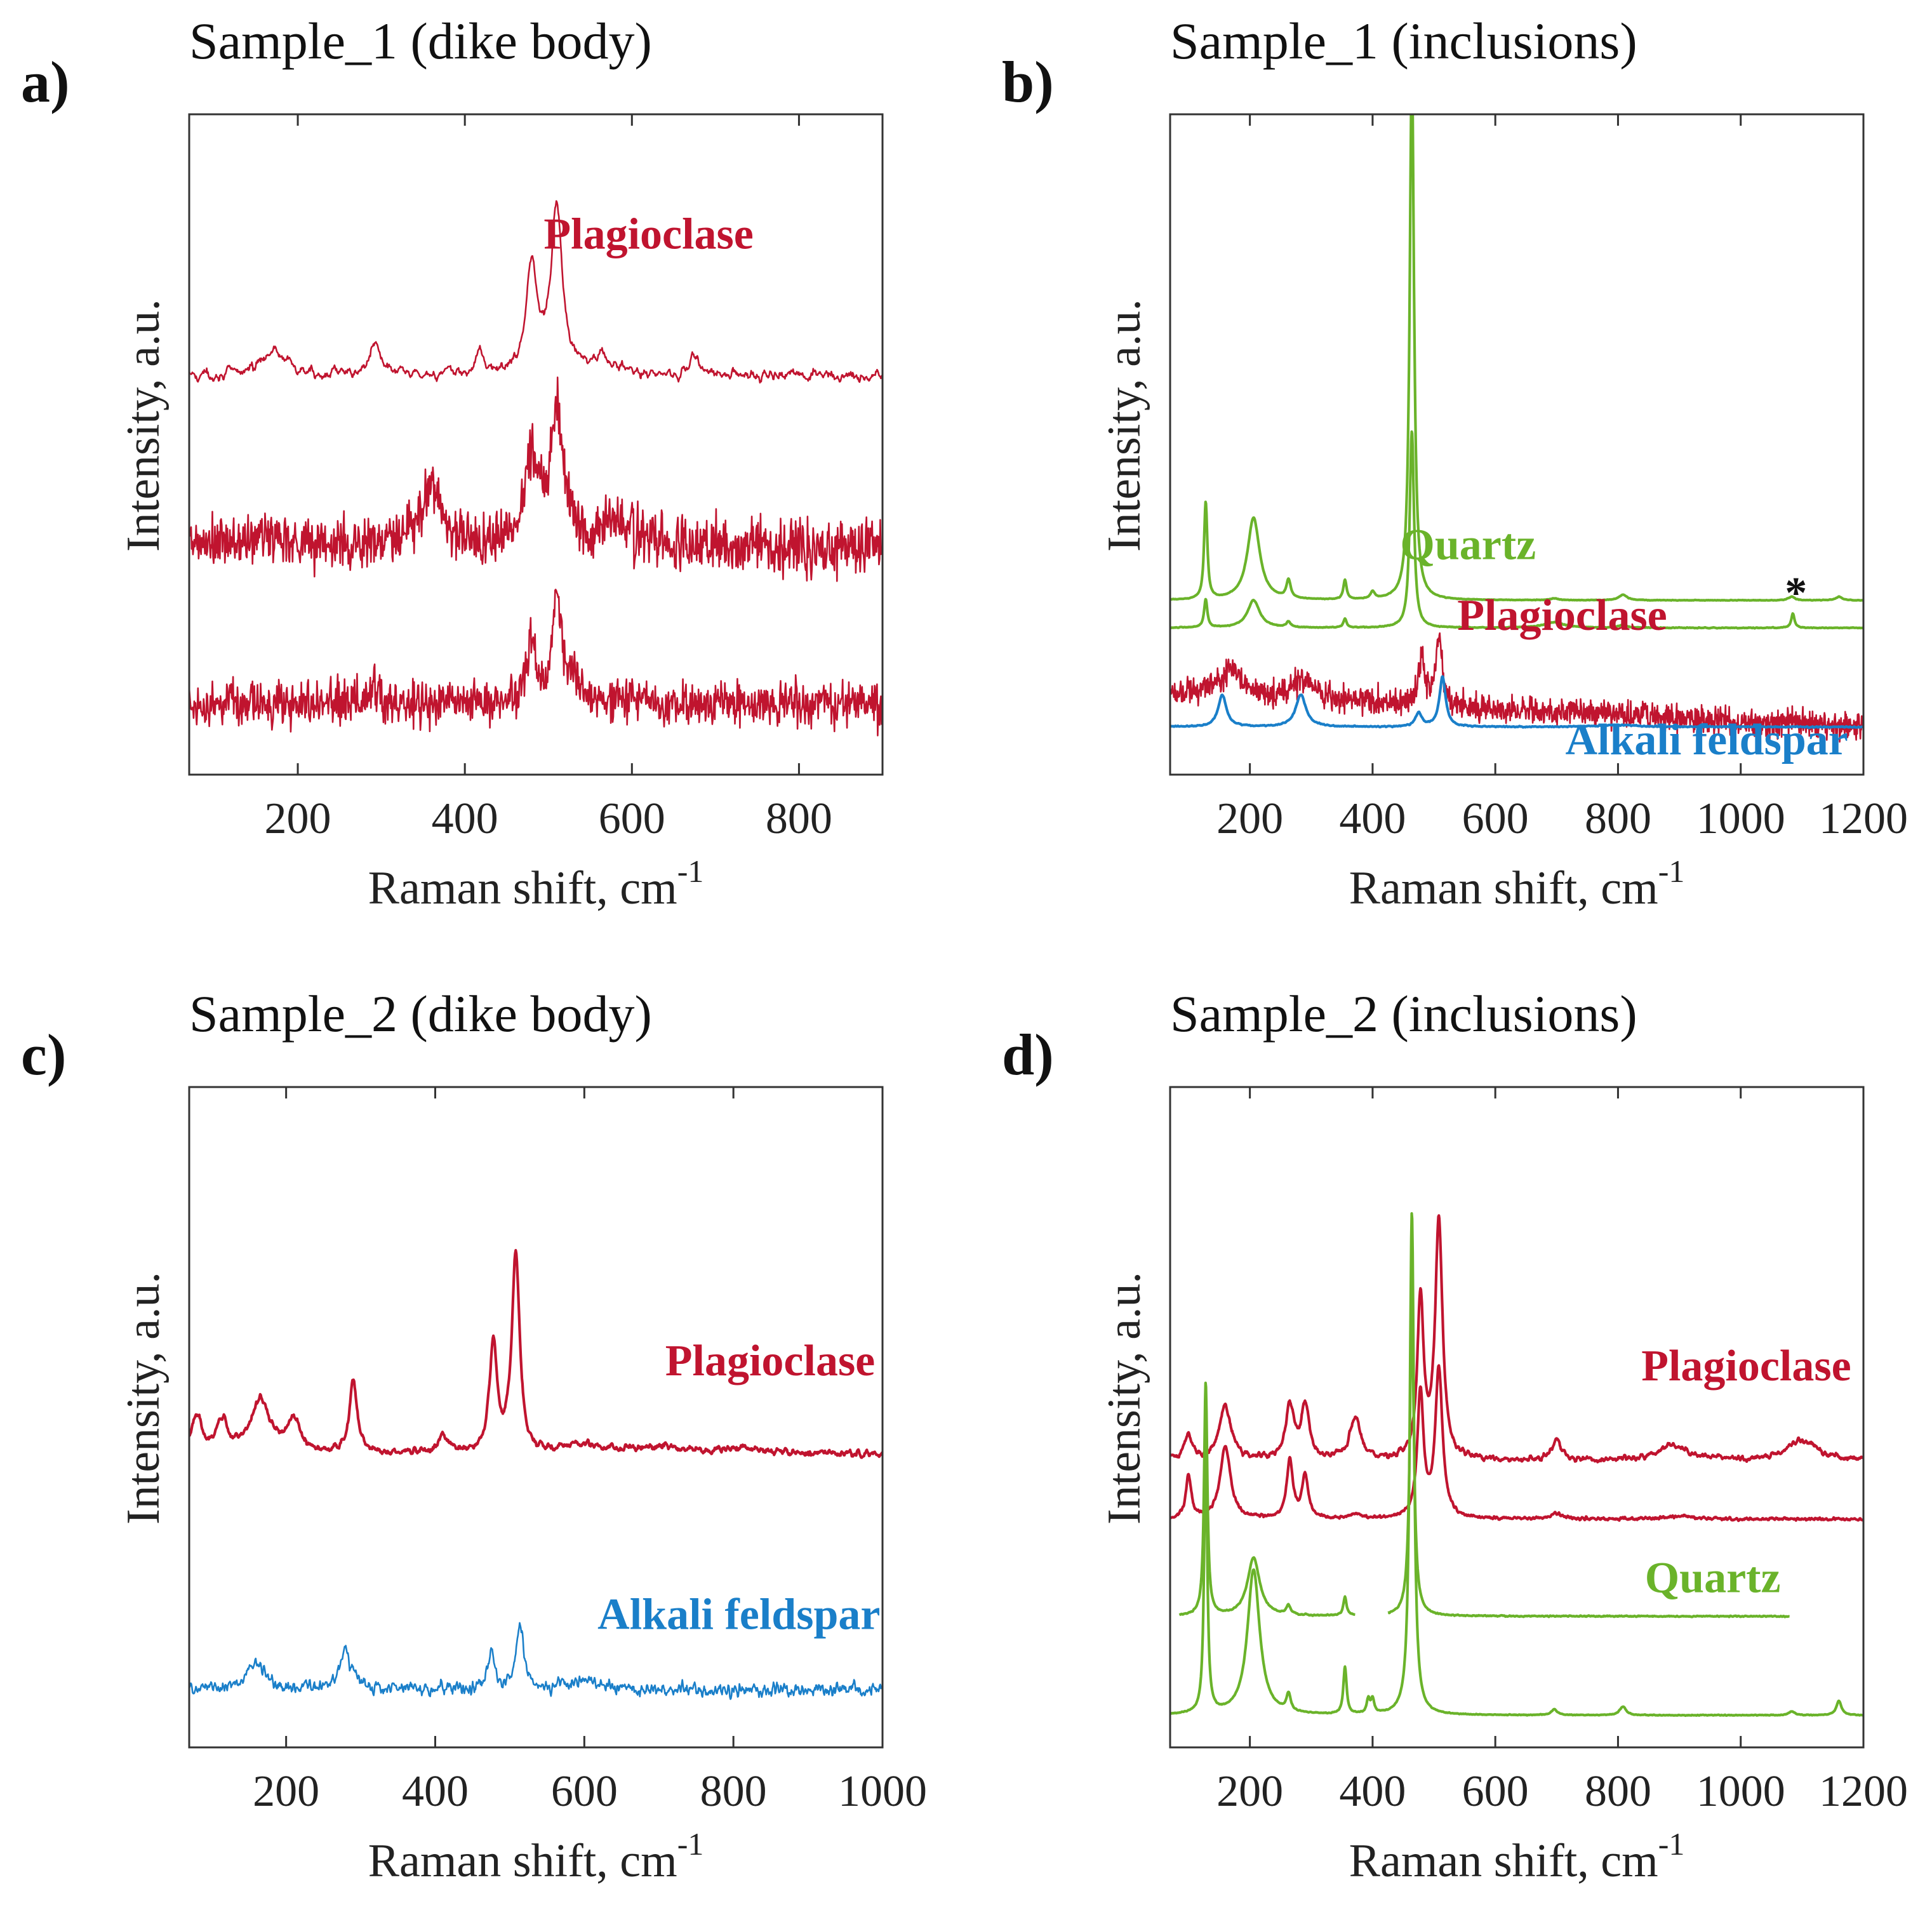  Describe the element at coordinates (1028, 1054) in the screenshot. I see `panel-label: d)` at that location.